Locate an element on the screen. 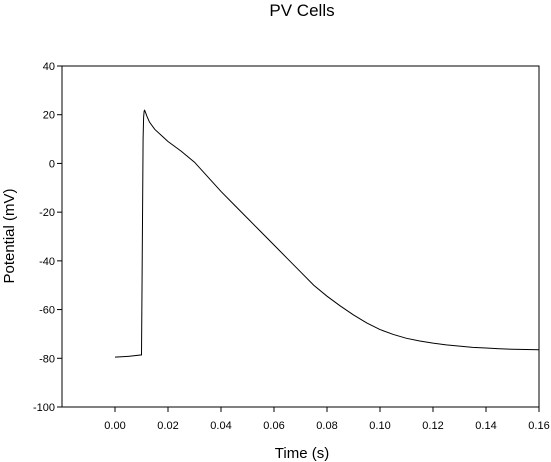 The width and height of the screenshot is (551, 462). y-tick-label: -100 is located at coordinates (44, 408).